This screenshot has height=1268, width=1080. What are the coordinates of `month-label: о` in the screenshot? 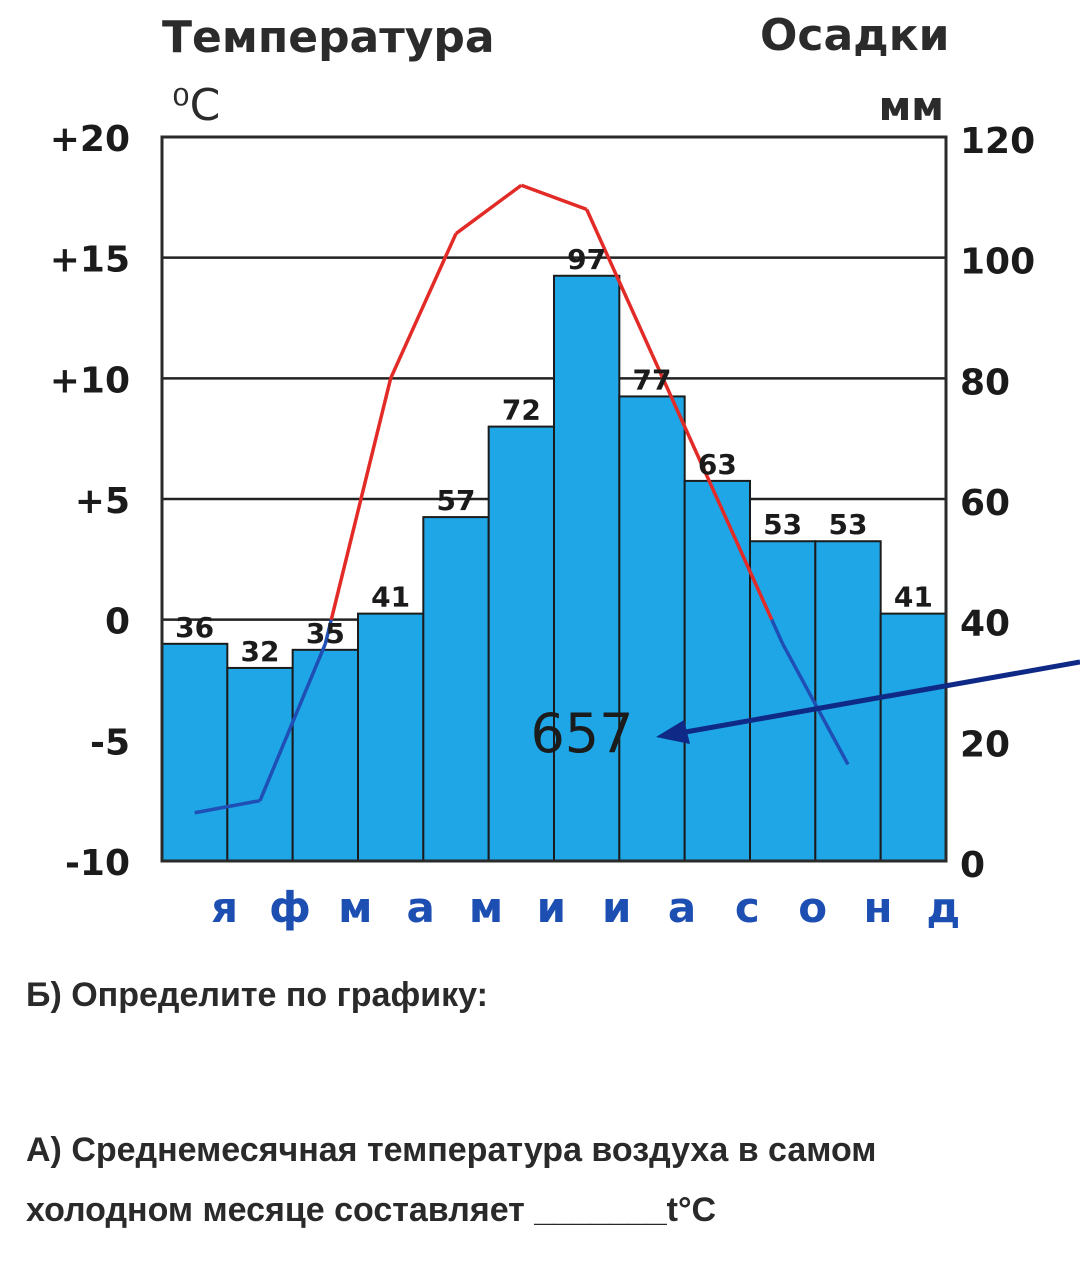 It's located at (812, 907).